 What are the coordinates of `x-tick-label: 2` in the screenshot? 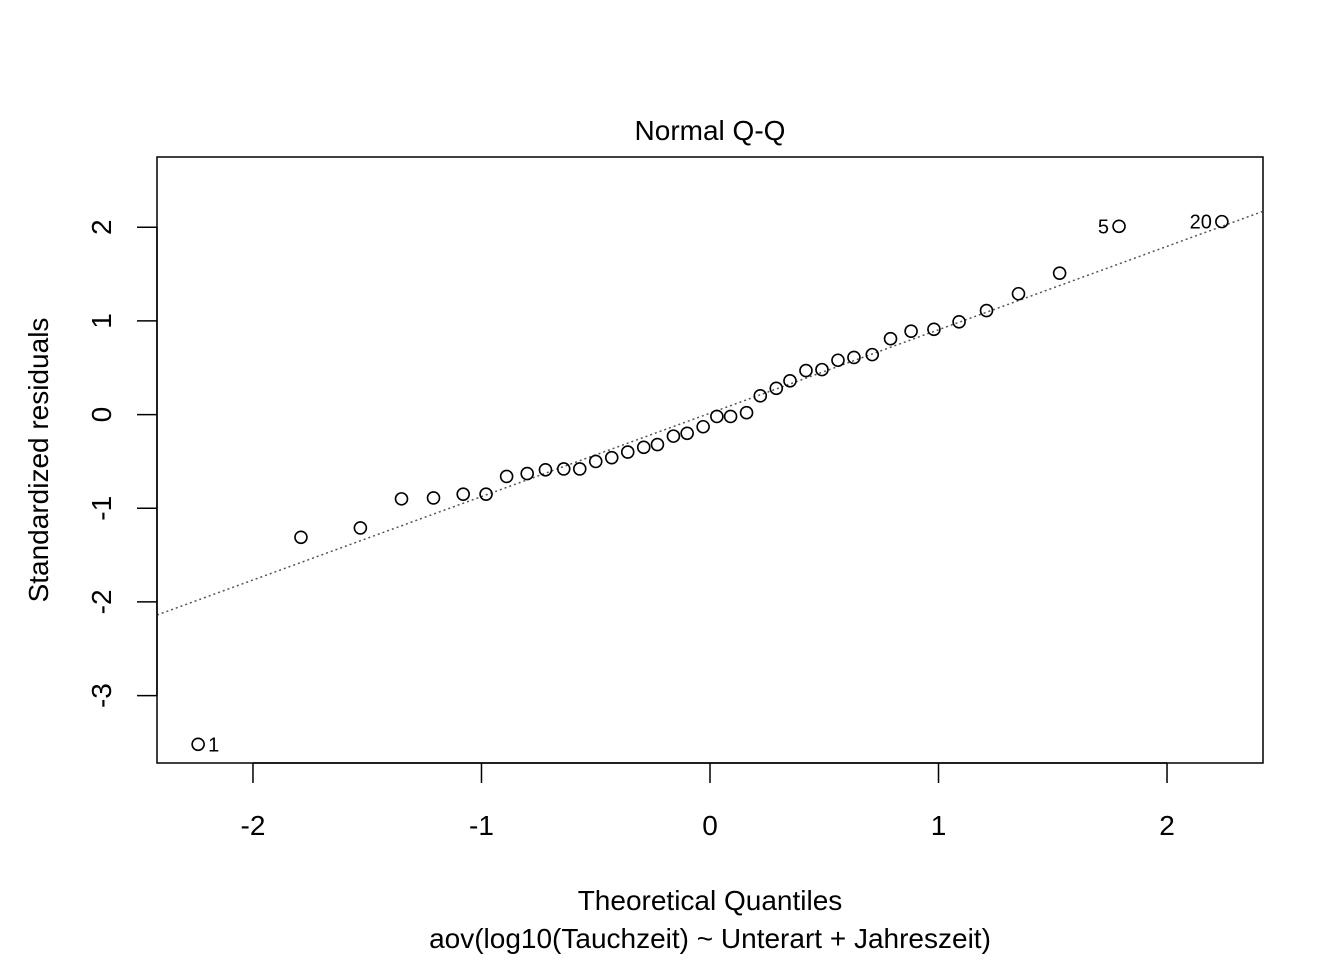 It's located at (1167, 825).